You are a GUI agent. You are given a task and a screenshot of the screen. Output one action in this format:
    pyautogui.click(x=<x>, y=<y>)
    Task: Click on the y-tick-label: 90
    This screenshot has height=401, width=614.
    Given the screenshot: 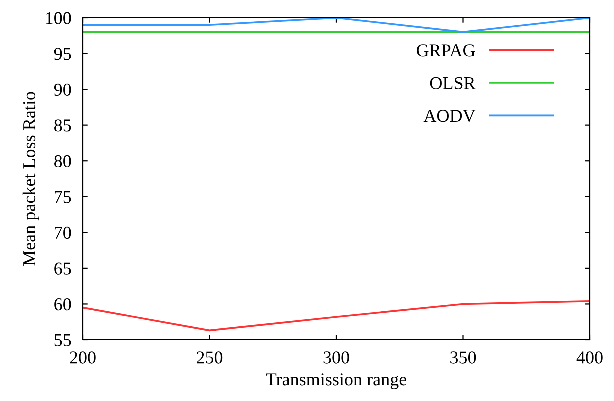 What is the action you would take?
    pyautogui.click(x=63, y=90)
    